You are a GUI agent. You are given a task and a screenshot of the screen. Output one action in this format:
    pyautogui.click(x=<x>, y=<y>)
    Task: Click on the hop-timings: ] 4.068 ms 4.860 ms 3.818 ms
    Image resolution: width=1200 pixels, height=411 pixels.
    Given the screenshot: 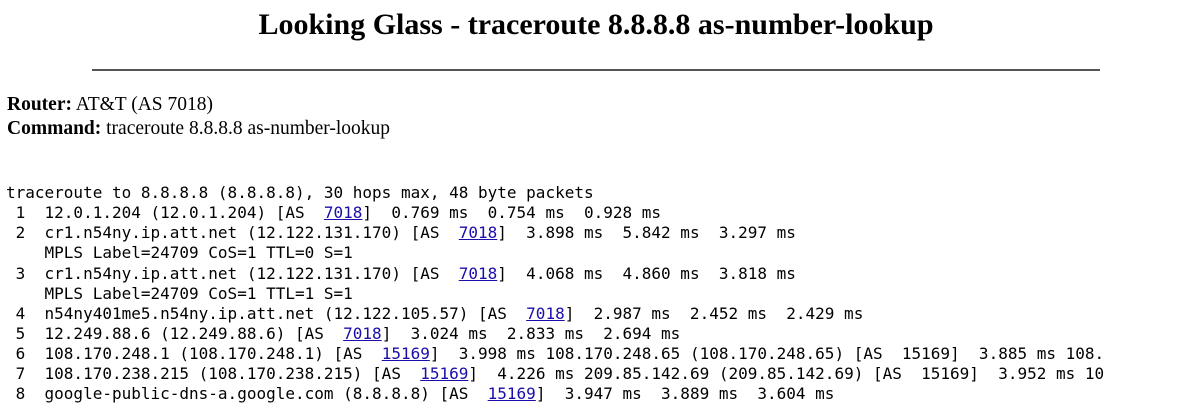 What is the action you would take?
    pyautogui.click(x=646, y=273)
    